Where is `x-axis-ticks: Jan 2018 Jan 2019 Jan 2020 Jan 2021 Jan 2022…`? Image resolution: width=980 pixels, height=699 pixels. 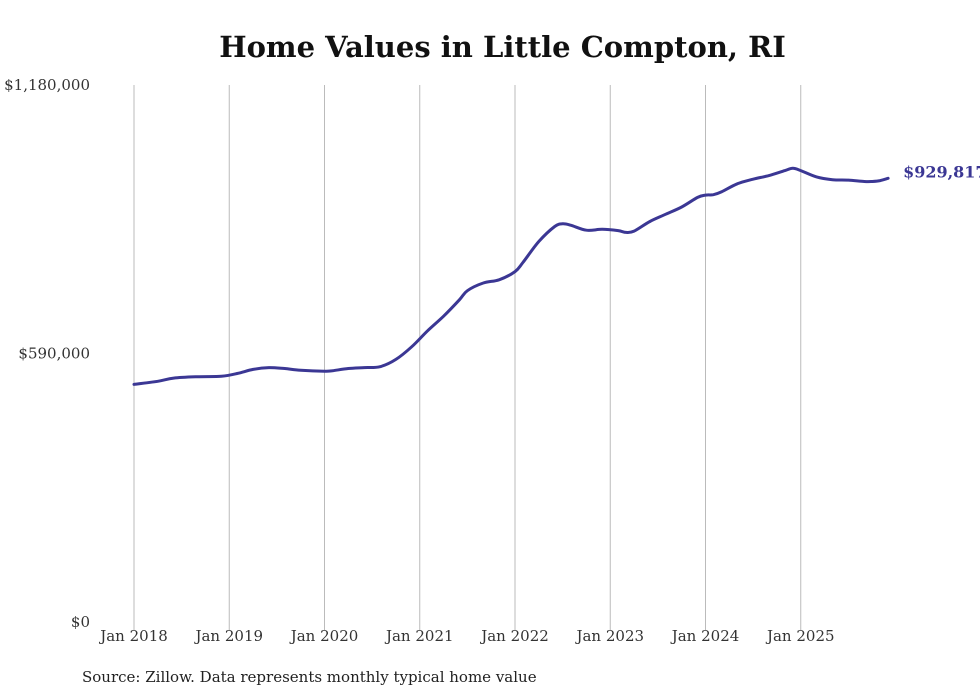
x-axis-ticks: Jan 2018 Jan 2019 Jan 2020 Jan 2021 Jan 2022… is located at coordinates (466, 636).